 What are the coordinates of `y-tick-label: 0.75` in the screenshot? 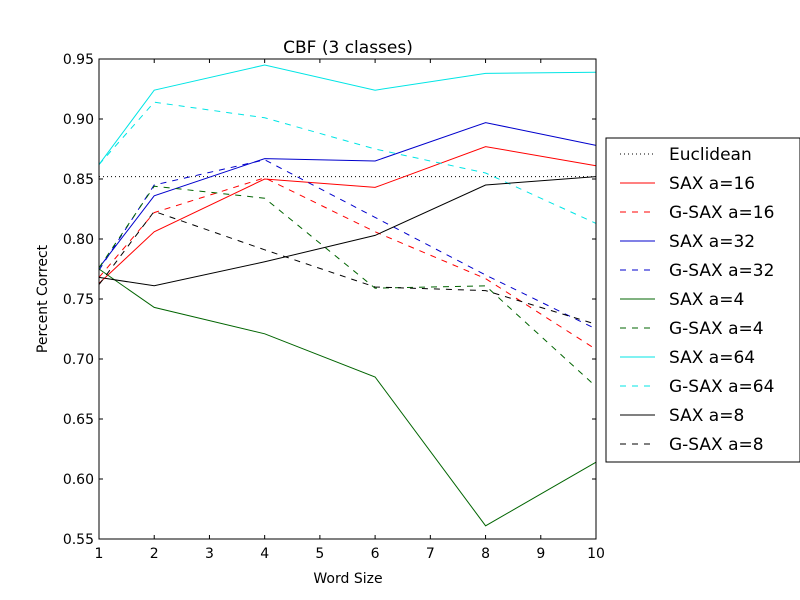 It's located at (78, 300).